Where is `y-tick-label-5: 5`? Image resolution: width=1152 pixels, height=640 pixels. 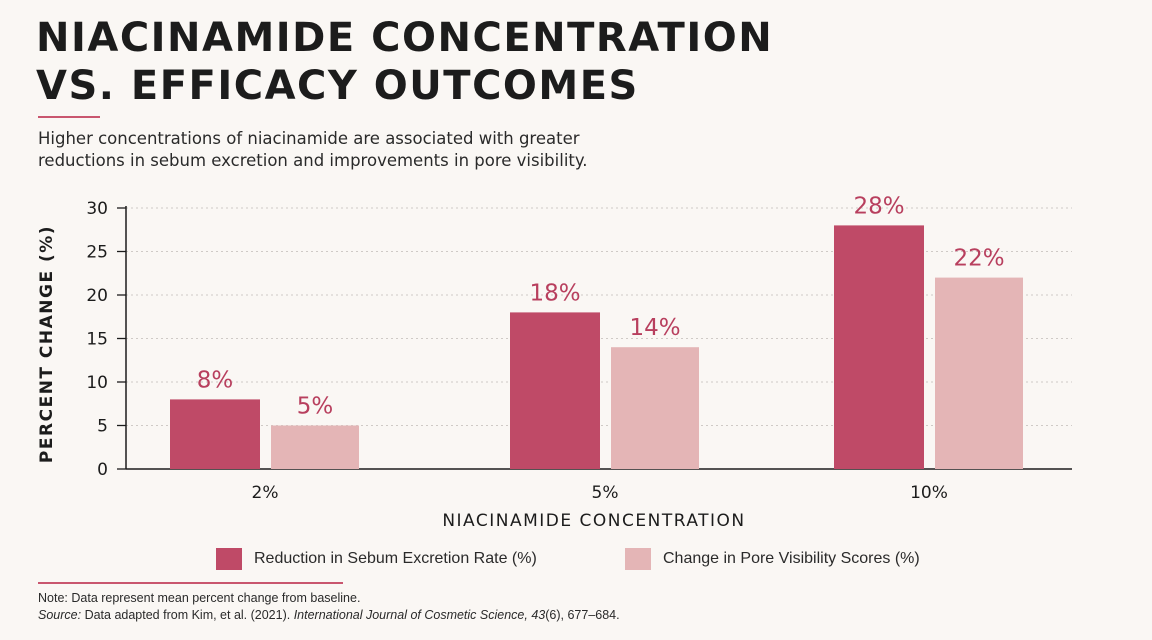 y-tick-label-5: 5 is located at coordinates (102, 427).